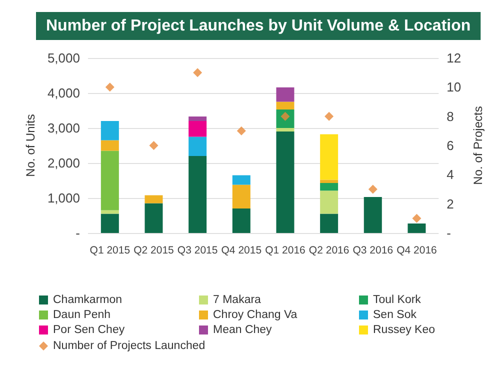 The width and height of the screenshot is (500, 367). I want to click on legend-label: Chroy Chang Va, so click(255, 315).